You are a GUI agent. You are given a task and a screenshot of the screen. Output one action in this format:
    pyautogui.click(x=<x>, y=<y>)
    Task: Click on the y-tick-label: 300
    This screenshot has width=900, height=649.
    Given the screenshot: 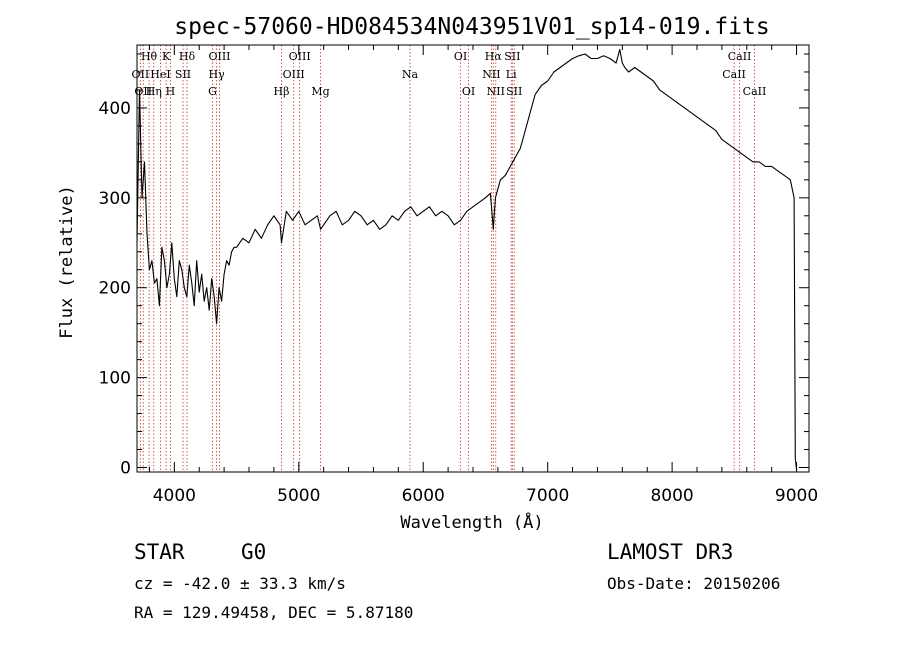 What is the action you would take?
    pyautogui.click(x=115, y=199)
    